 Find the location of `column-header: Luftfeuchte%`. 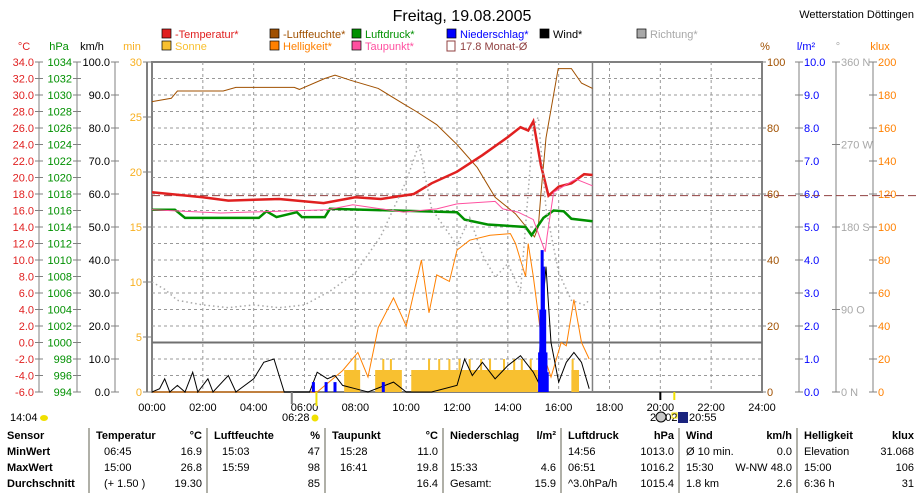

column-header: Luftfeuchte% is located at coordinates (267, 436).